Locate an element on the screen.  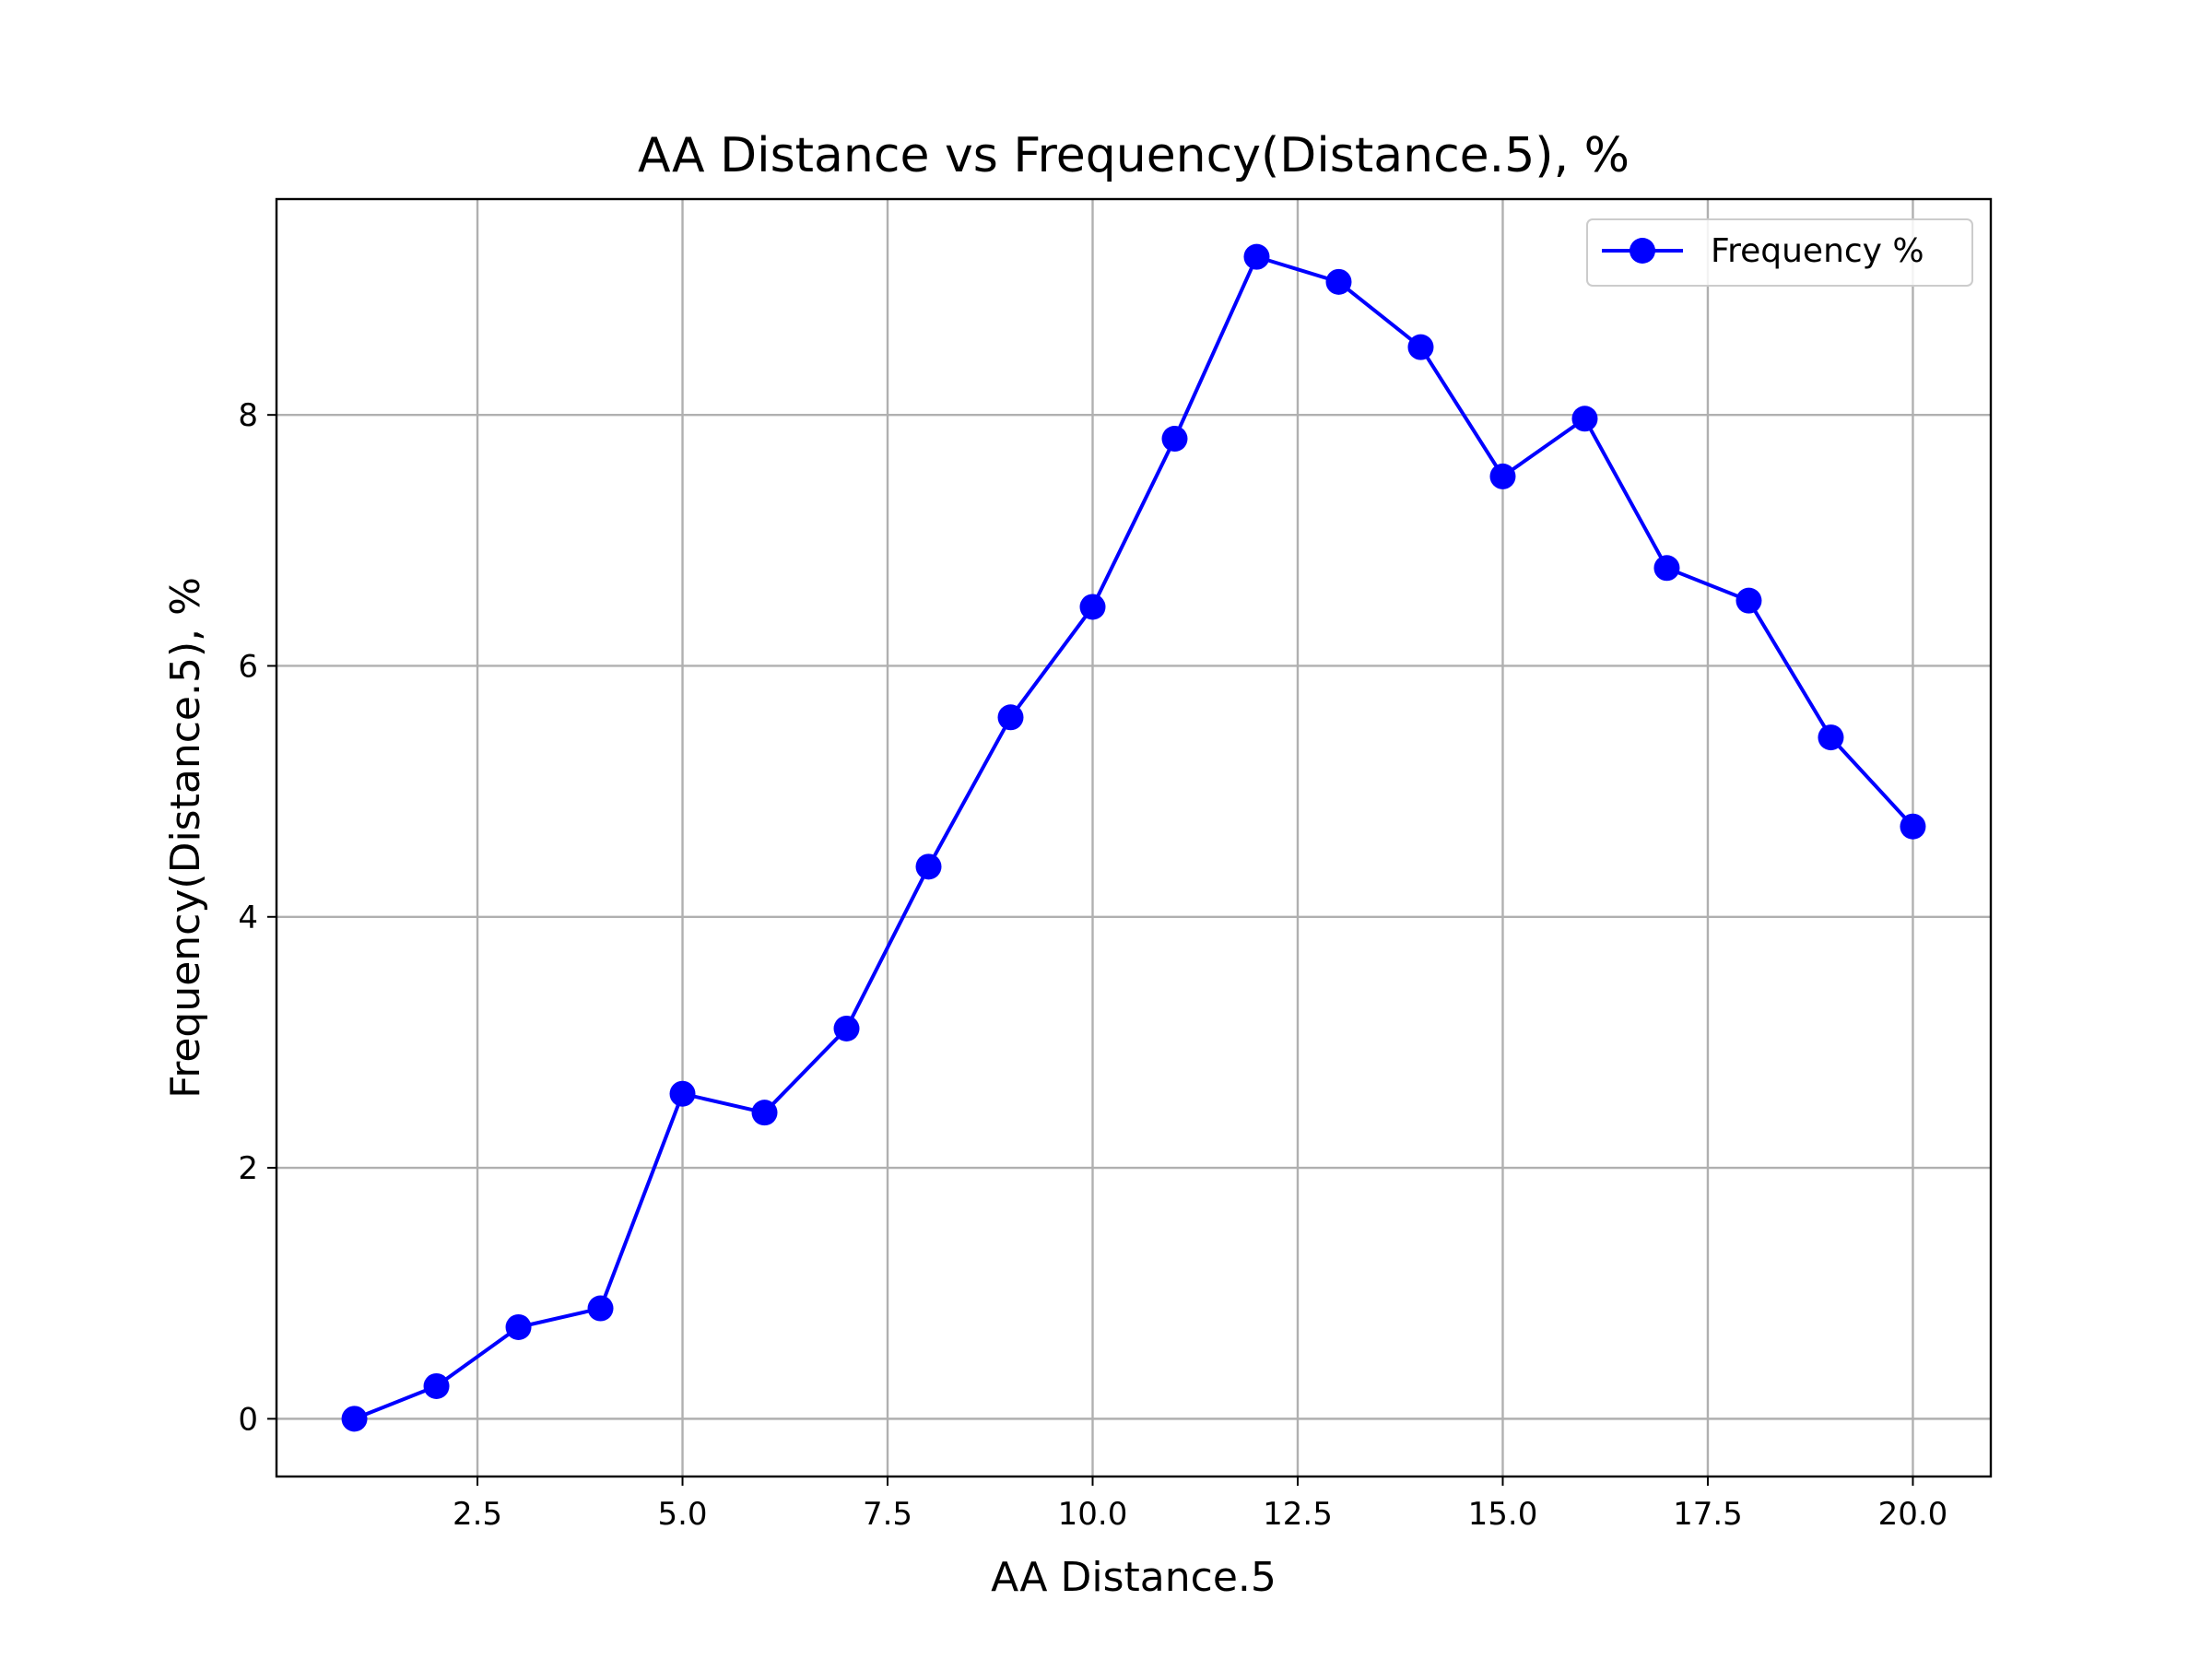
legend: Frequency % is located at coordinates (1779, 252).